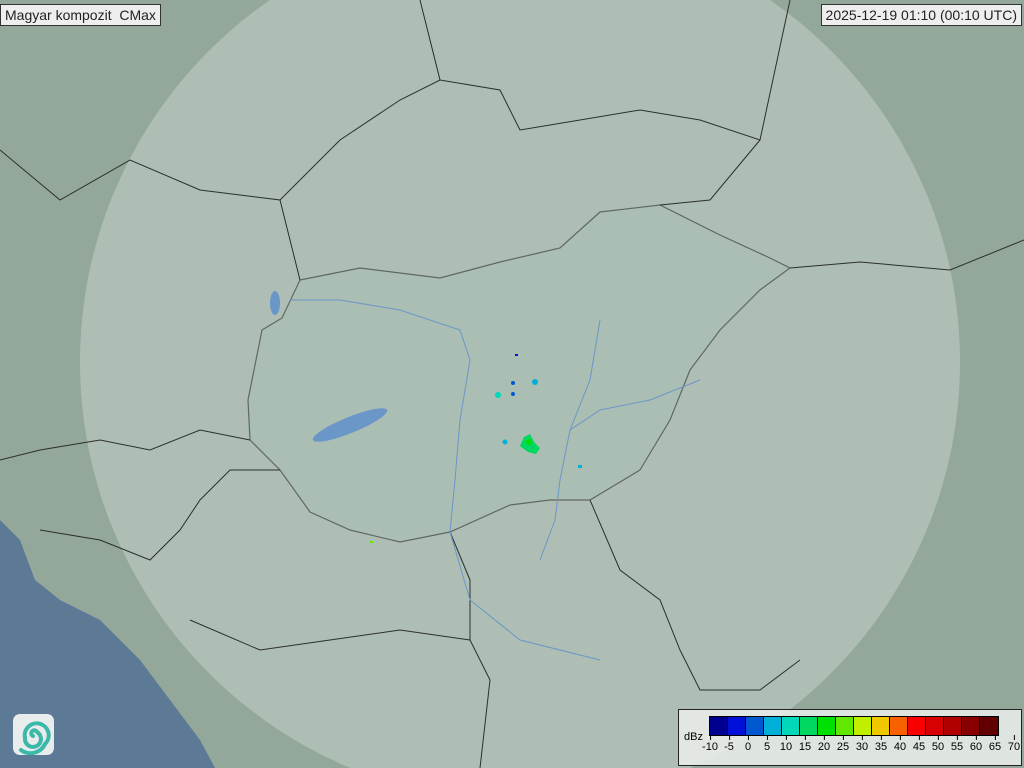 The image size is (1024, 768). I want to click on legend-tick-label: 70, so click(1014, 744).